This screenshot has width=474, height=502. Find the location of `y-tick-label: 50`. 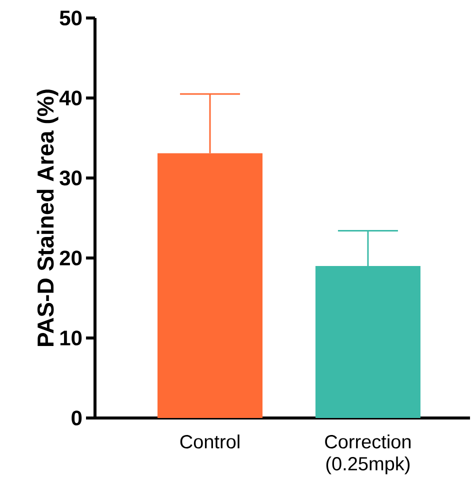

y-tick-label: 50 is located at coordinates (71, 18).